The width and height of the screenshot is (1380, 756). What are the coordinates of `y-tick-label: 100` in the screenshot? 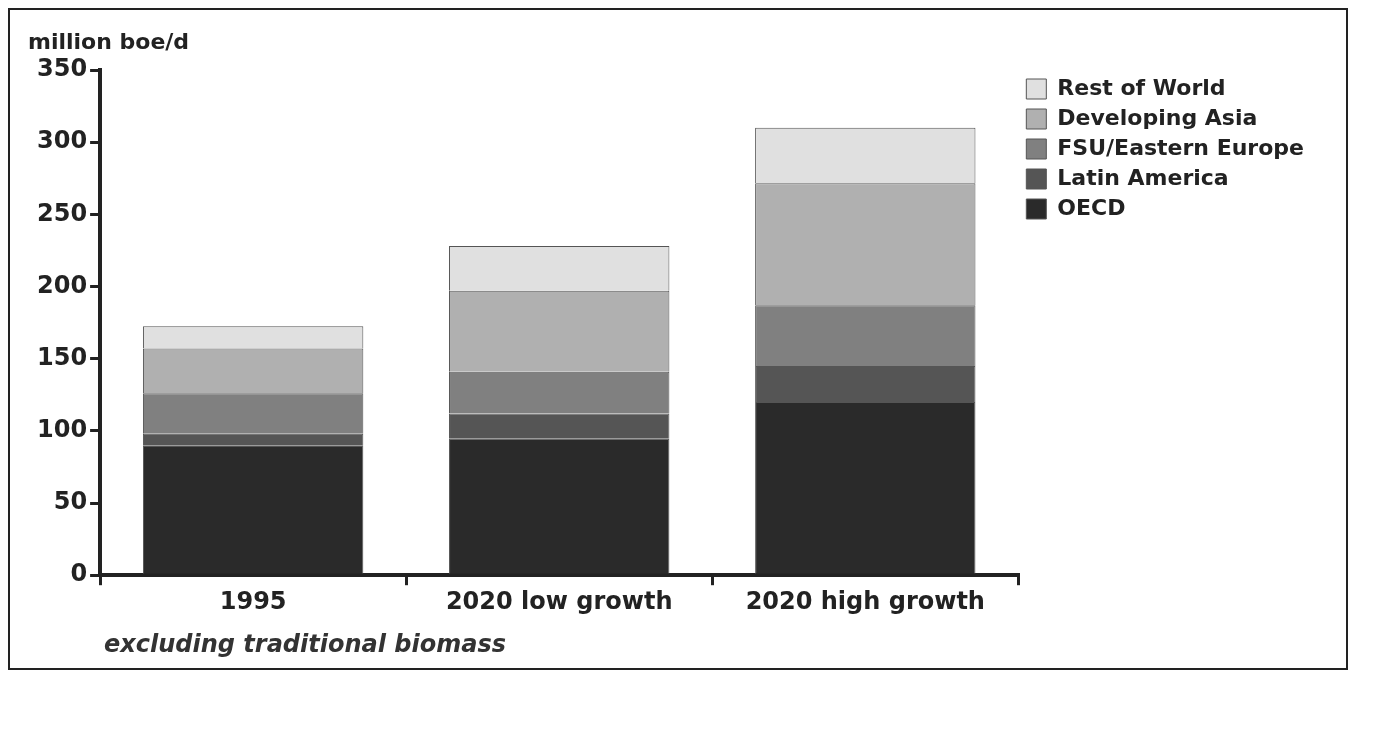 It's located at (62, 429).